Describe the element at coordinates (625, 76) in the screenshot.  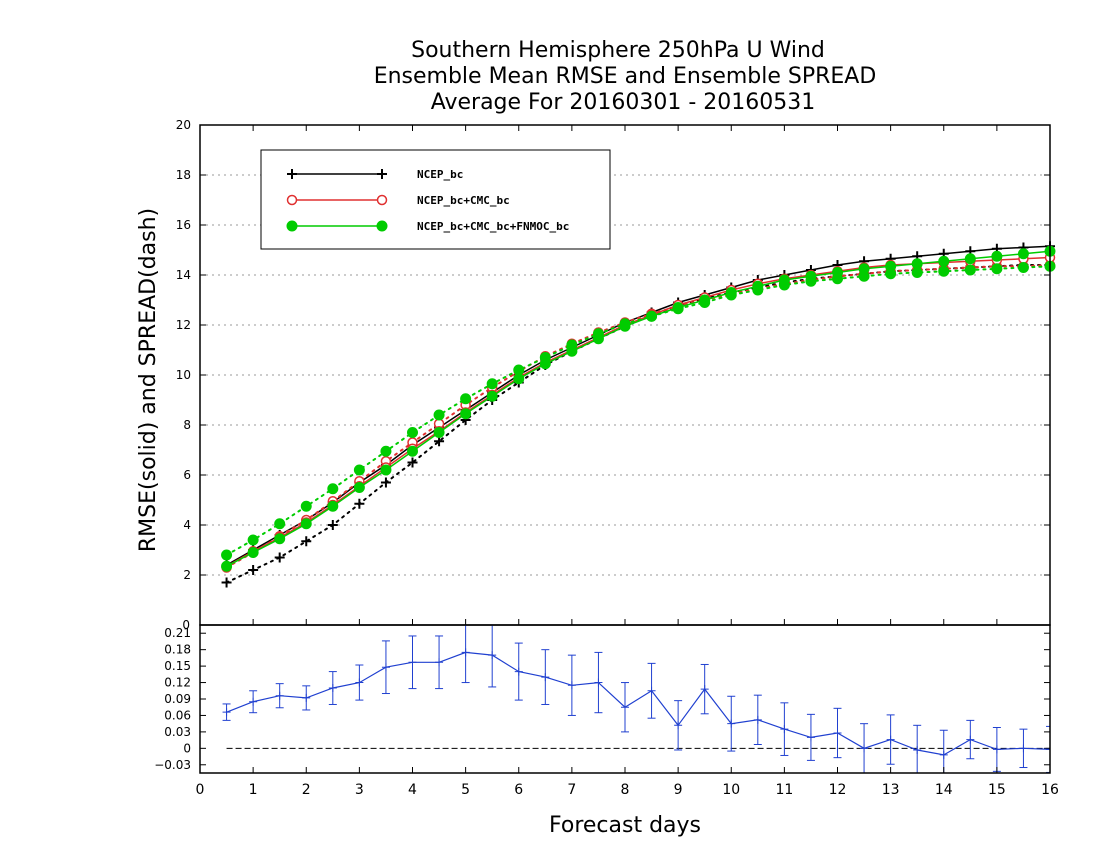
I see `chart-title-line-2: Ensemble Mean RMSE and Ensemble SPREAD` at that location.